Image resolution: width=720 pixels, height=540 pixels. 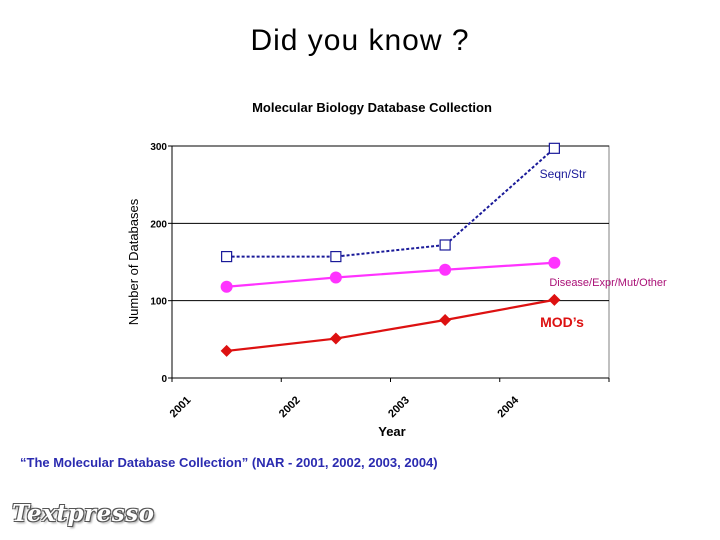 What do you see at coordinates (158, 302) in the screenshot?
I see `ytick-label-100: 100` at bounding box center [158, 302].